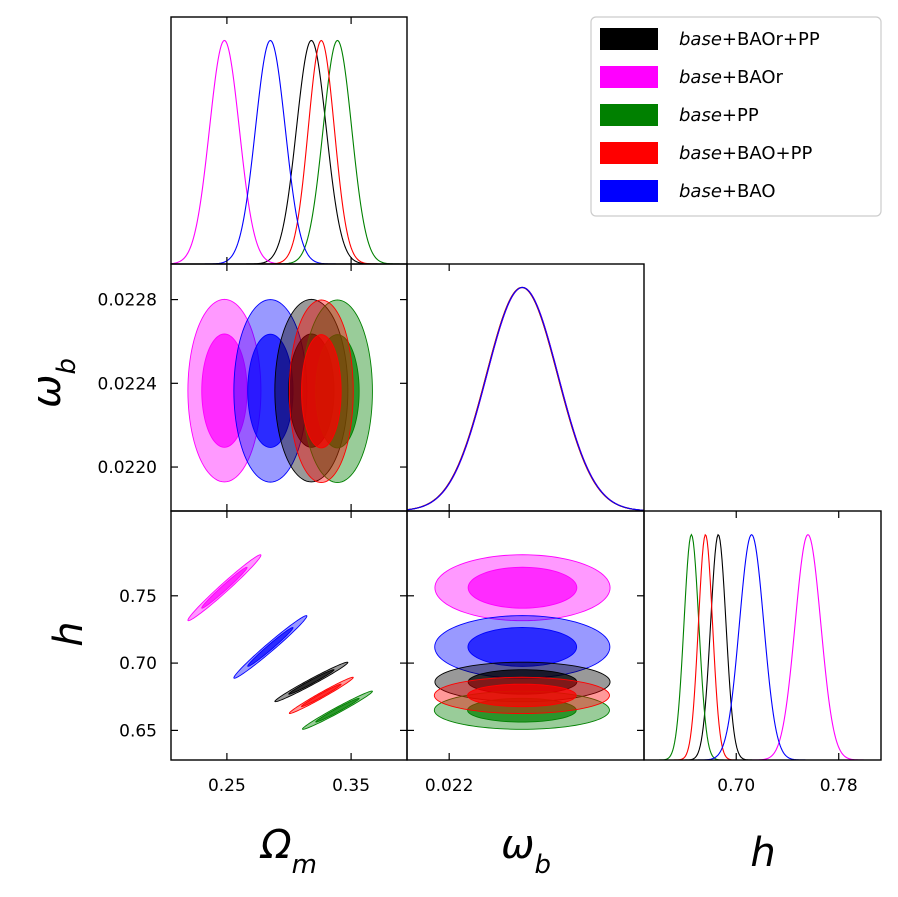 The image size is (898, 897). Describe the element at coordinates (127, 301) in the screenshot. I see `y-tick-label: 0.0228` at that location.